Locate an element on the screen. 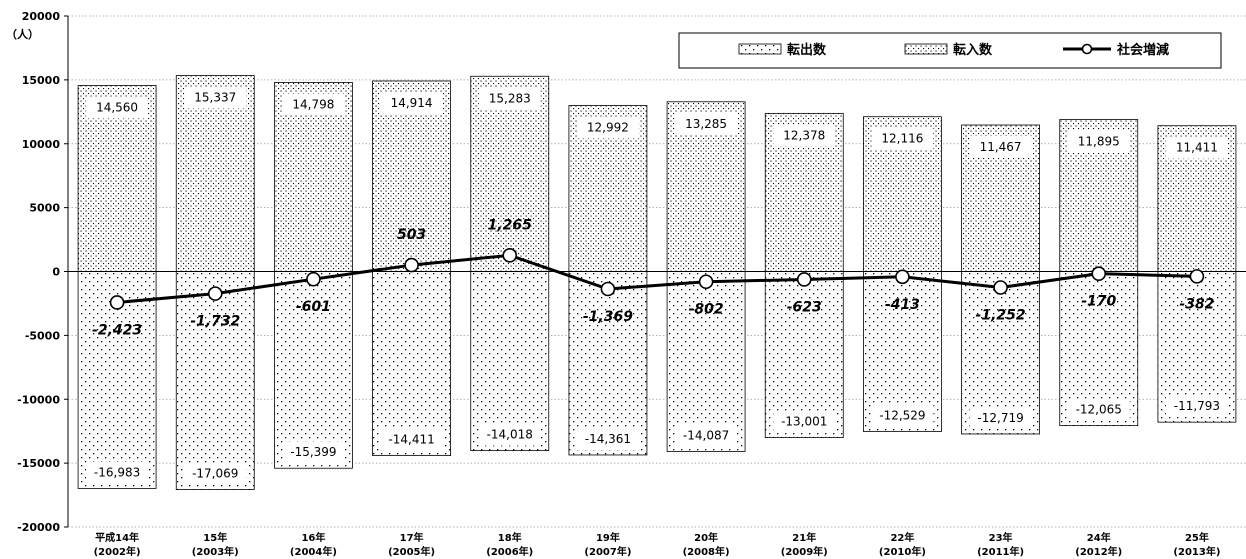 The image size is (1246, 559). bar-out-label: -11,793 is located at coordinates (1197, 406).